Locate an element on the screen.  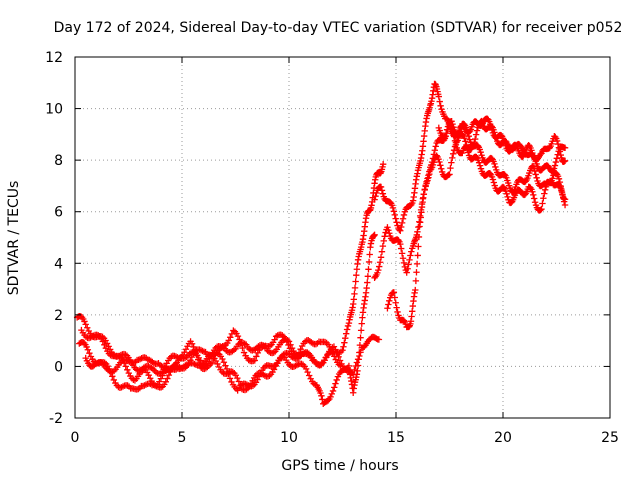
y-tick-label: 2 is located at coordinates (58, 316).